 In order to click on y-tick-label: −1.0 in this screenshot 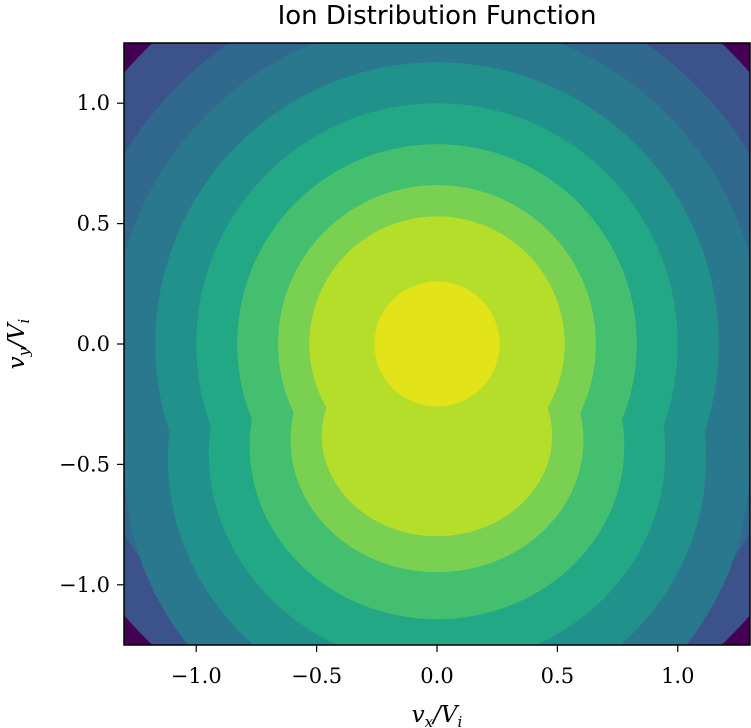, I will do `click(84, 585)`.